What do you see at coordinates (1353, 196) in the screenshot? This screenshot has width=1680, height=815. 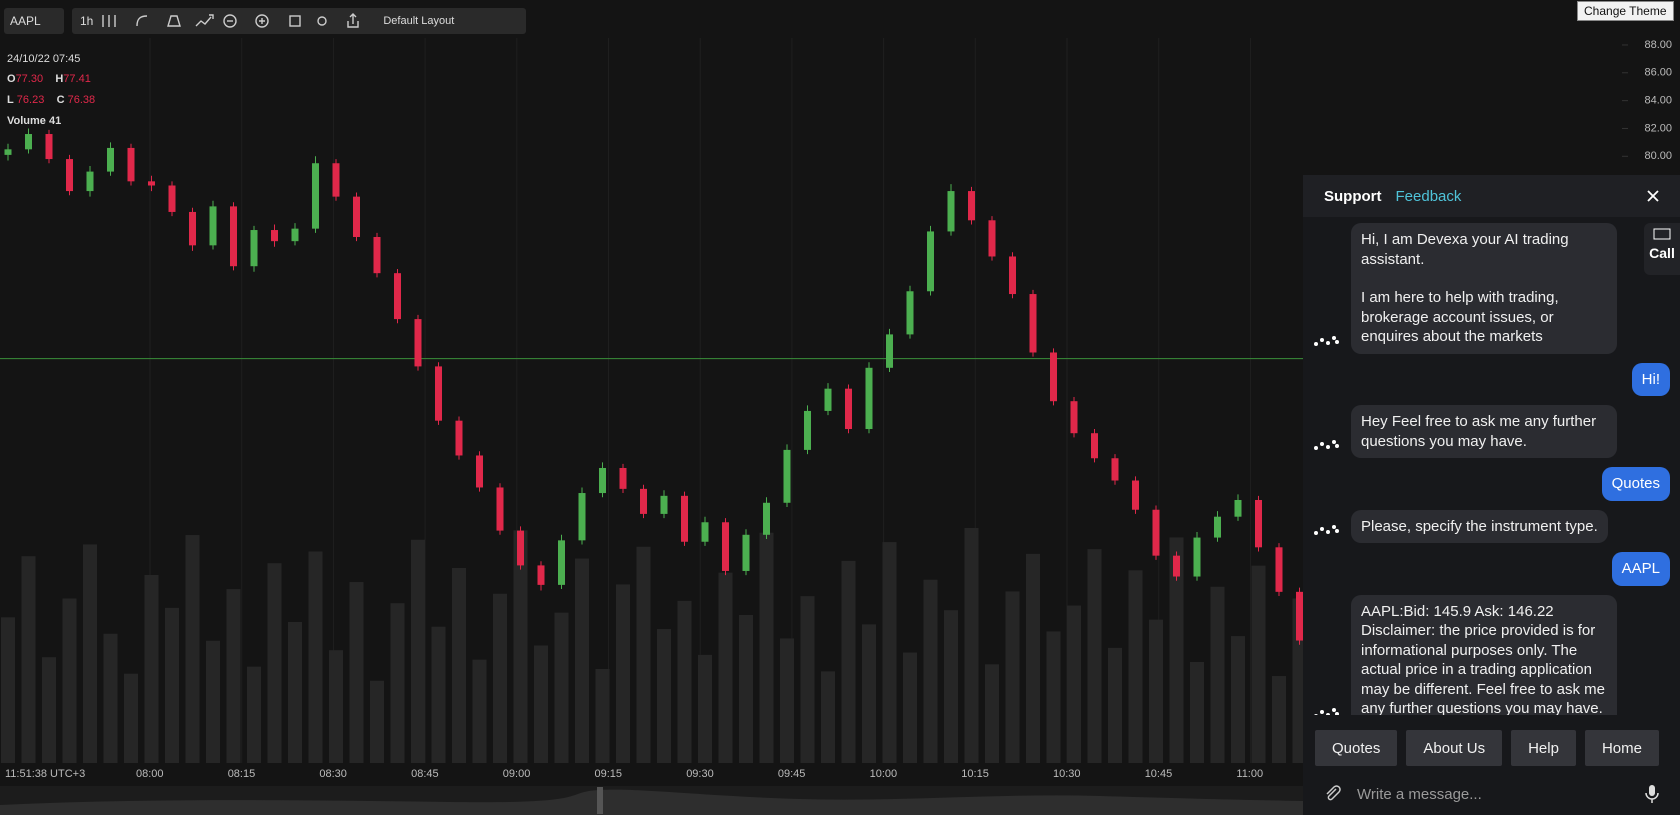 I see `support-tab: Support` at bounding box center [1353, 196].